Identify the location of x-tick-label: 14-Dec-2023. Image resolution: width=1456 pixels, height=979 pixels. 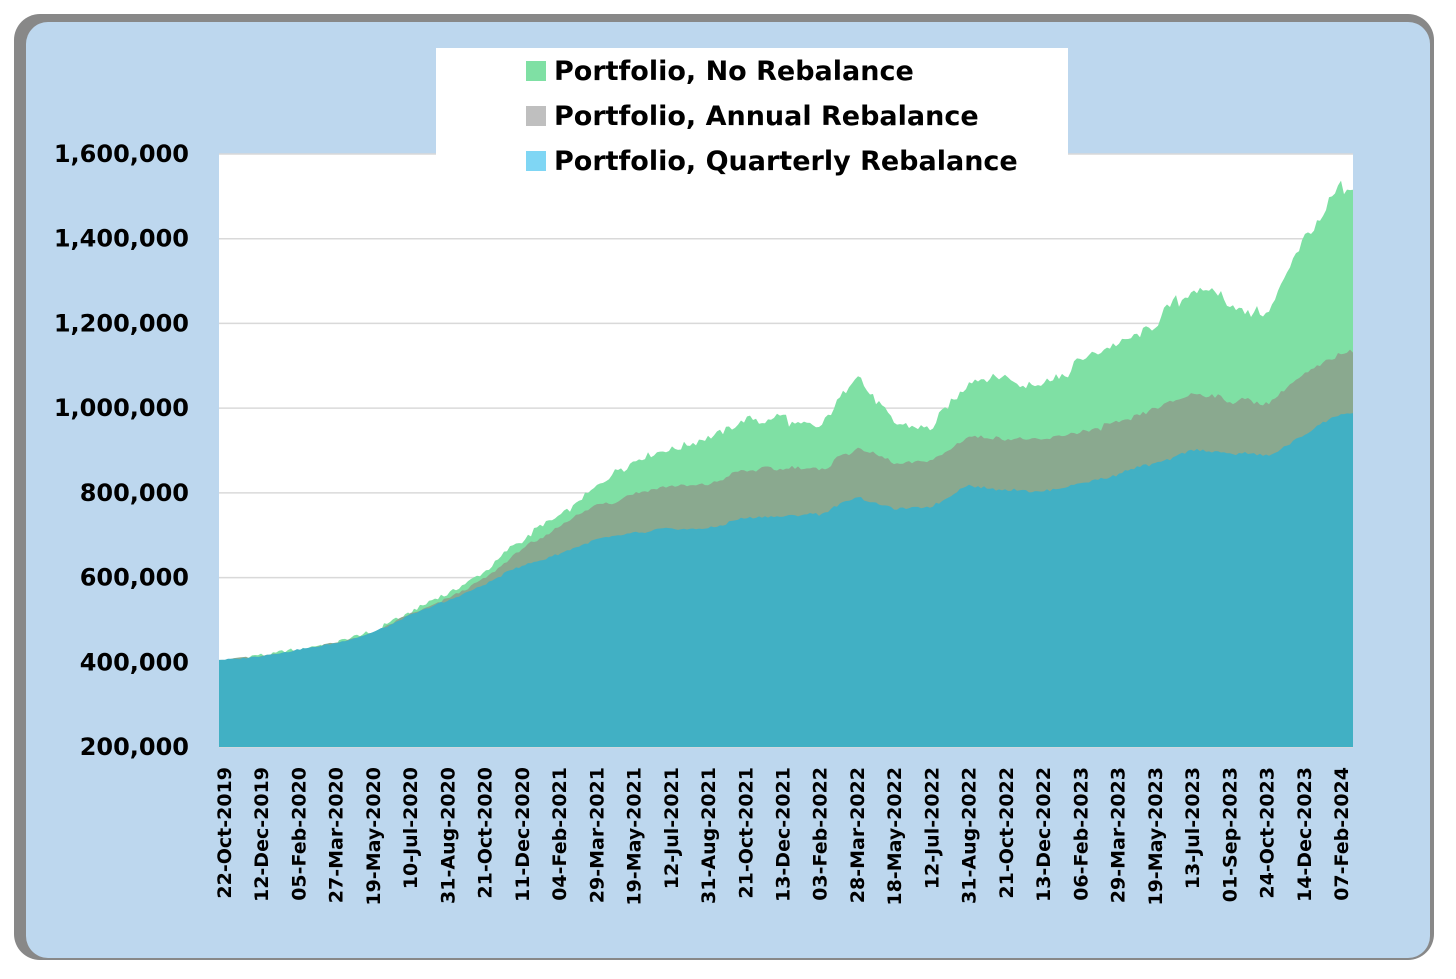
(1305, 834).